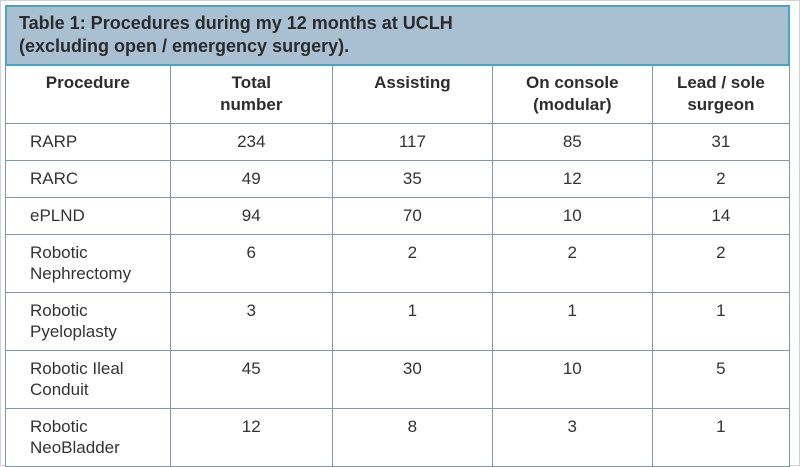  Describe the element at coordinates (251, 142) in the screenshot. I see `cell-total: 234` at that location.